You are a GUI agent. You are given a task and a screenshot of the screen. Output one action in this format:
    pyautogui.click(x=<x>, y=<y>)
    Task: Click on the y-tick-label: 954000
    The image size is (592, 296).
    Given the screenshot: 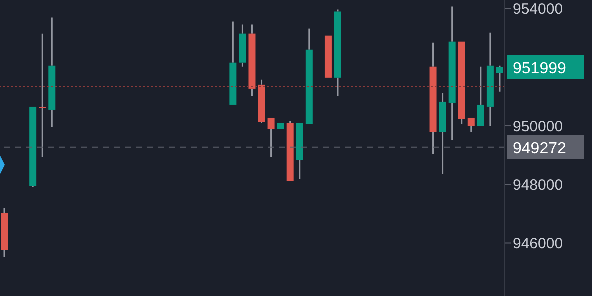 What is the action you would take?
    pyautogui.click(x=538, y=9)
    